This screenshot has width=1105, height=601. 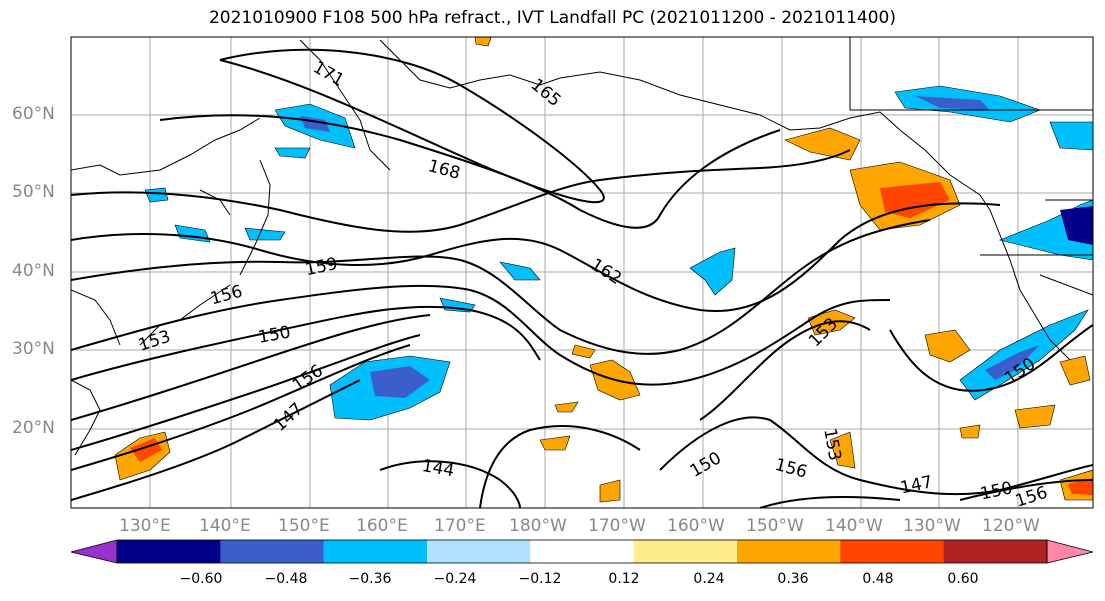 I want to click on colorbar-tick-label: 0.60, so click(x=963, y=579).